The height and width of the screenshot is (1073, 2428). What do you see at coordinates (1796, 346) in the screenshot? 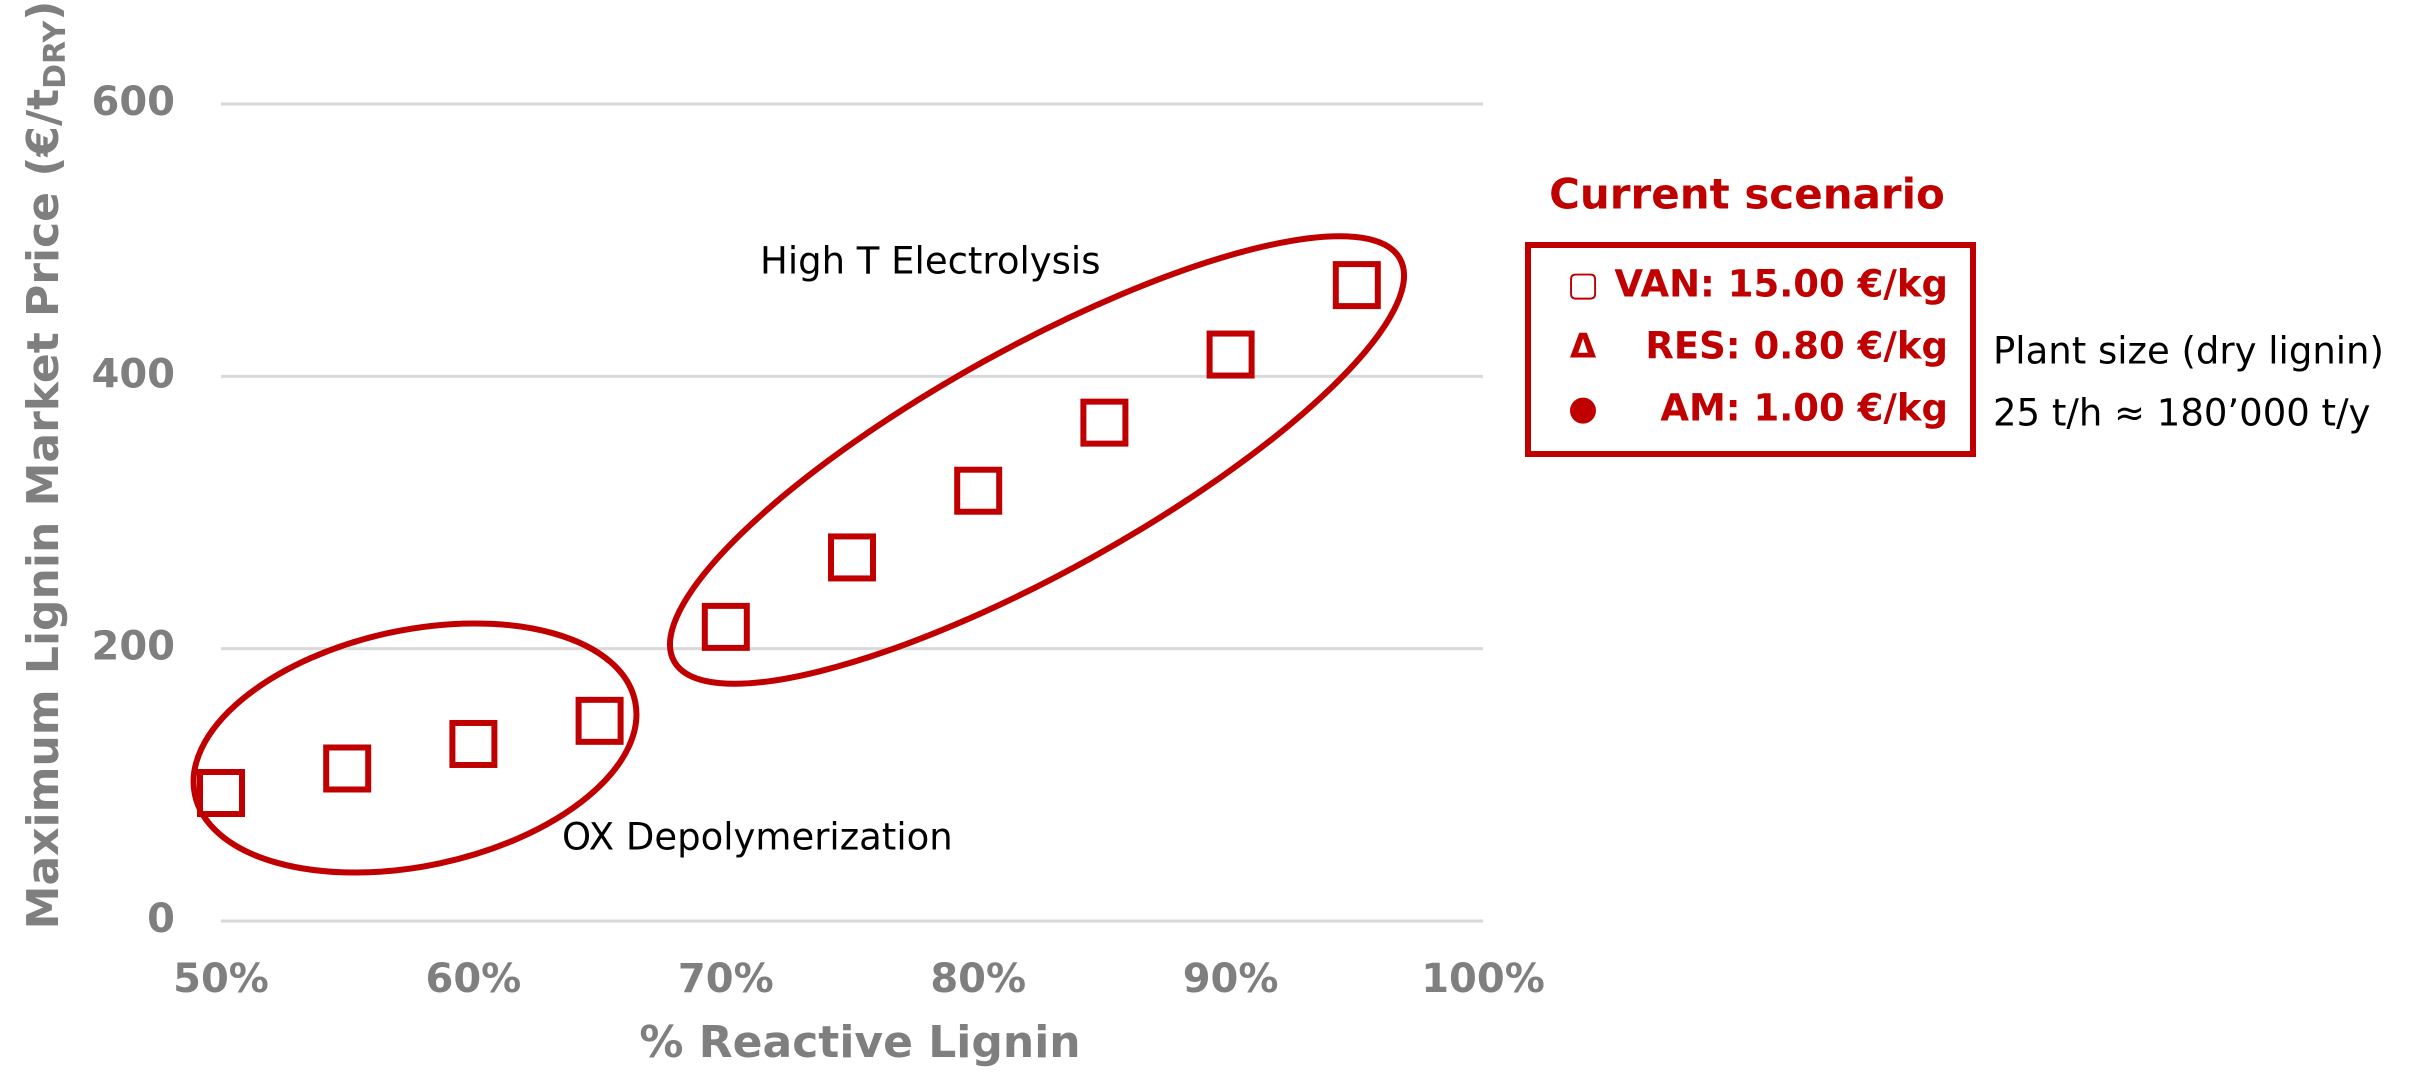
I see `scenario-item: RES: 0.80 €/kg` at bounding box center [1796, 346].